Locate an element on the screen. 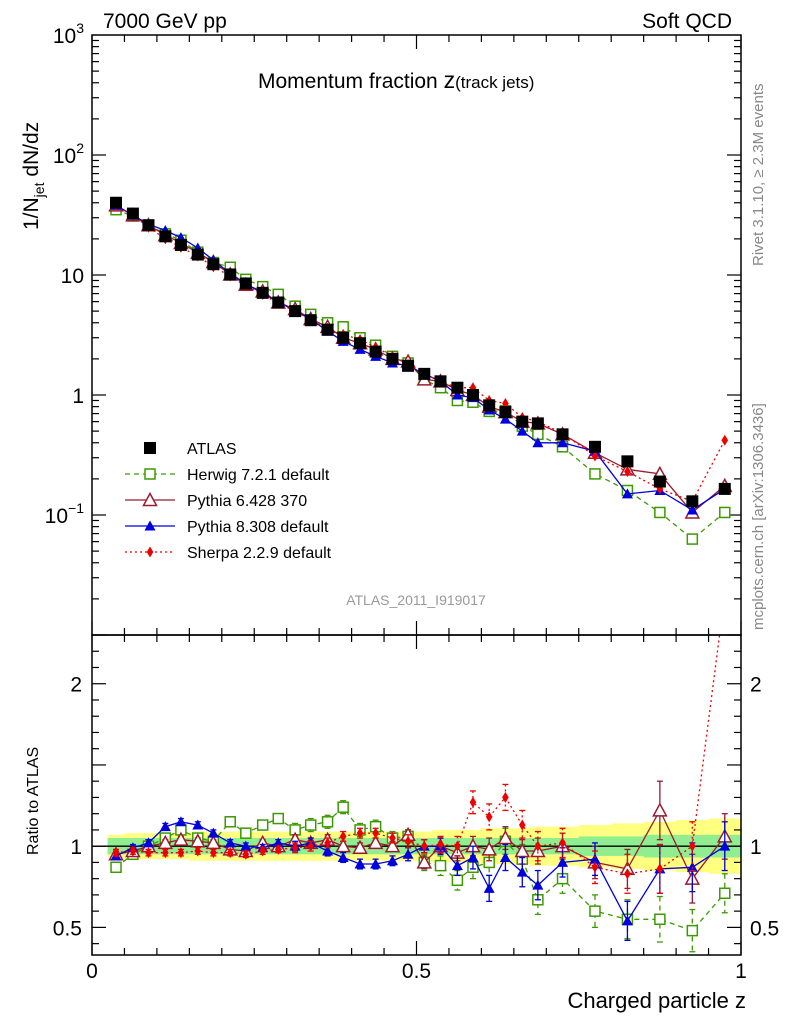 The width and height of the screenshot is (786, 1024). ratio-y-tick-label: 2 is located at coordinates (76, 685).